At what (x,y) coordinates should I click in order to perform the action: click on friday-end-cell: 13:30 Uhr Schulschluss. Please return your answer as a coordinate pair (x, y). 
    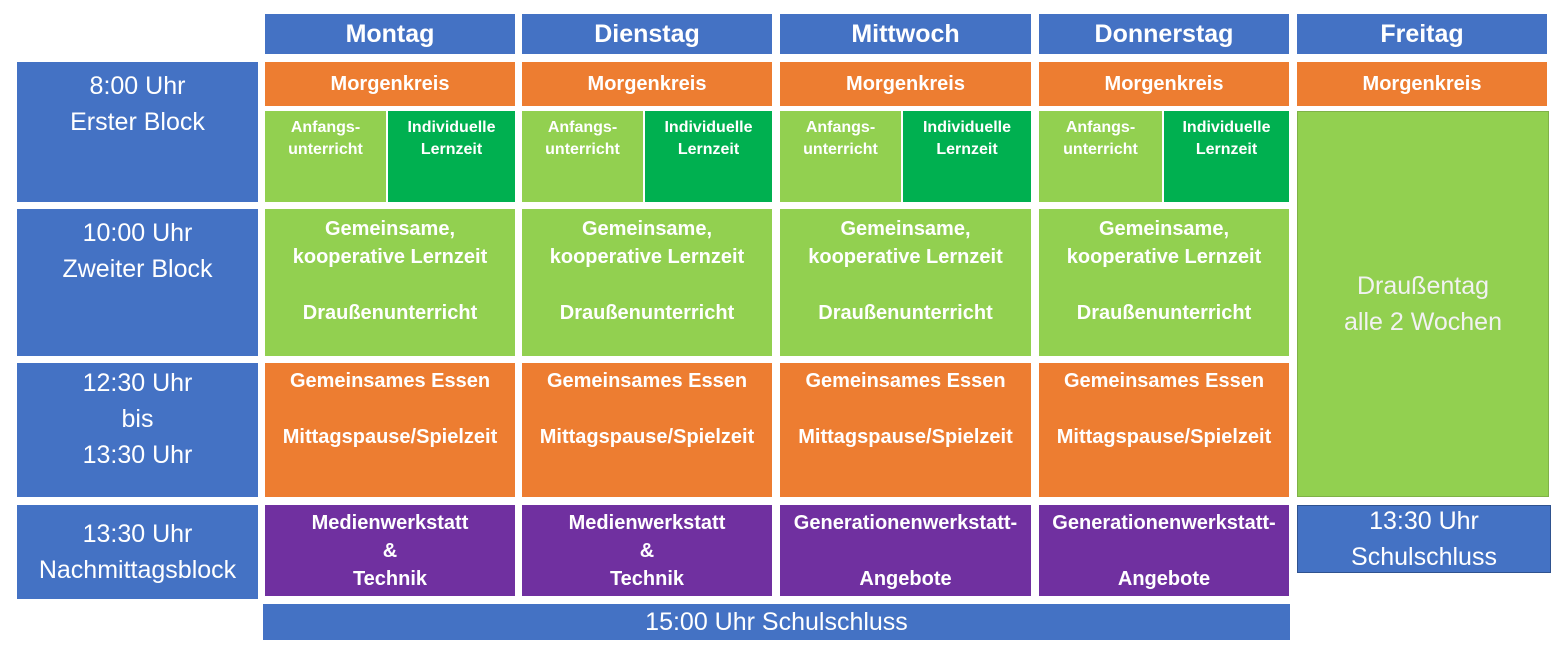
    Looking at the image, I should click on (1424, 539).